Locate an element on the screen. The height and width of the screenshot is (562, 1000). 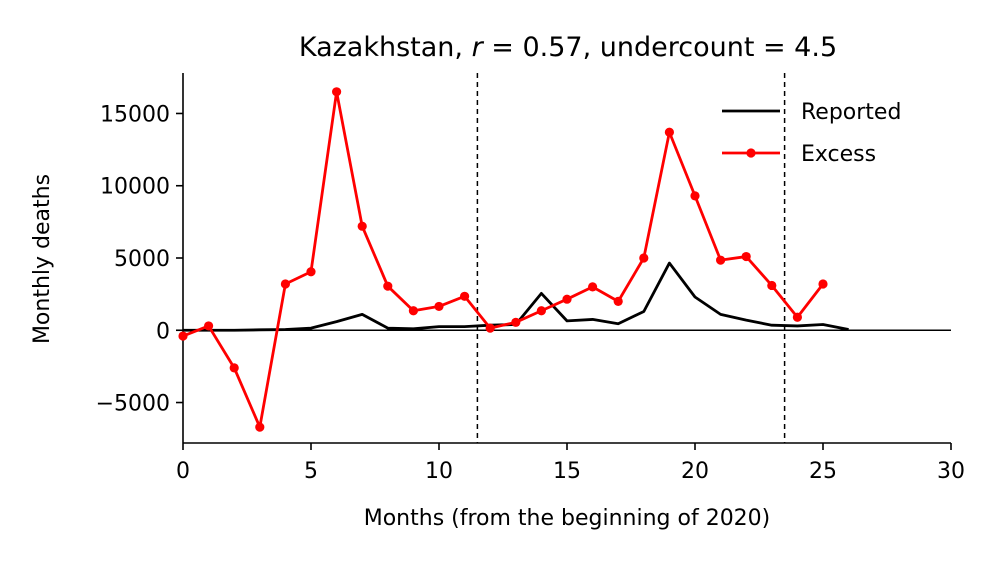
legend-label-excess: Excess is located at coordinates (838, 154).